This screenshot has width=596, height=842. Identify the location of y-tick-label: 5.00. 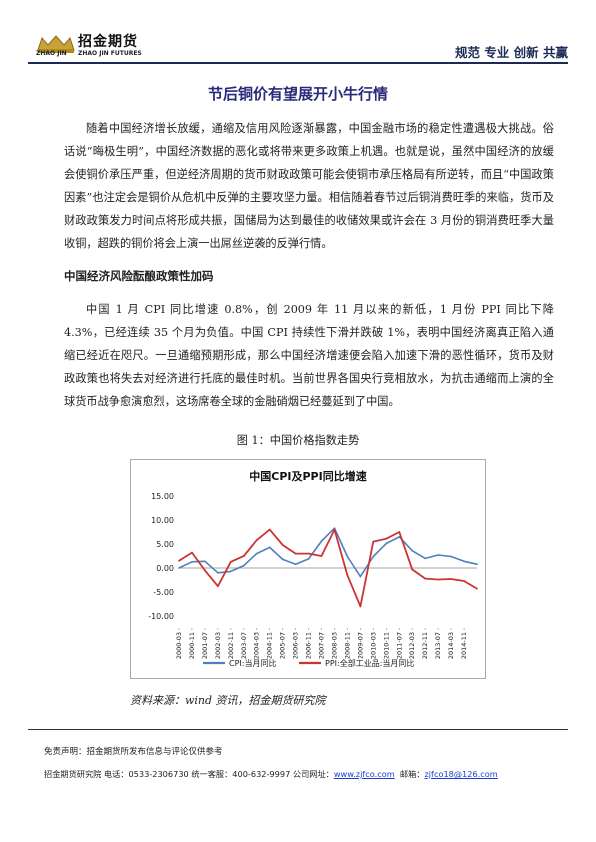
(165, 544).